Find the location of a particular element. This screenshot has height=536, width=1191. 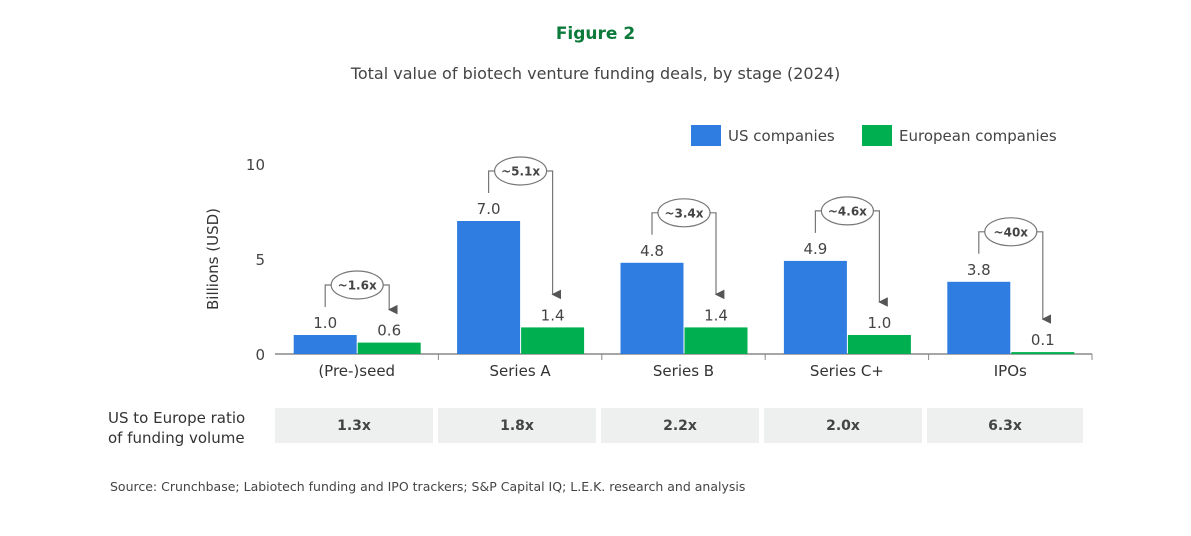

ratio-cell: 6.3x is located at coordinates (1005, 425).